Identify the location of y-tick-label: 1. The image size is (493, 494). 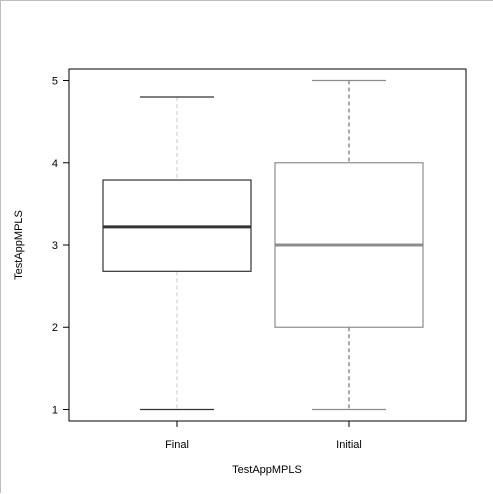
(55, 410).